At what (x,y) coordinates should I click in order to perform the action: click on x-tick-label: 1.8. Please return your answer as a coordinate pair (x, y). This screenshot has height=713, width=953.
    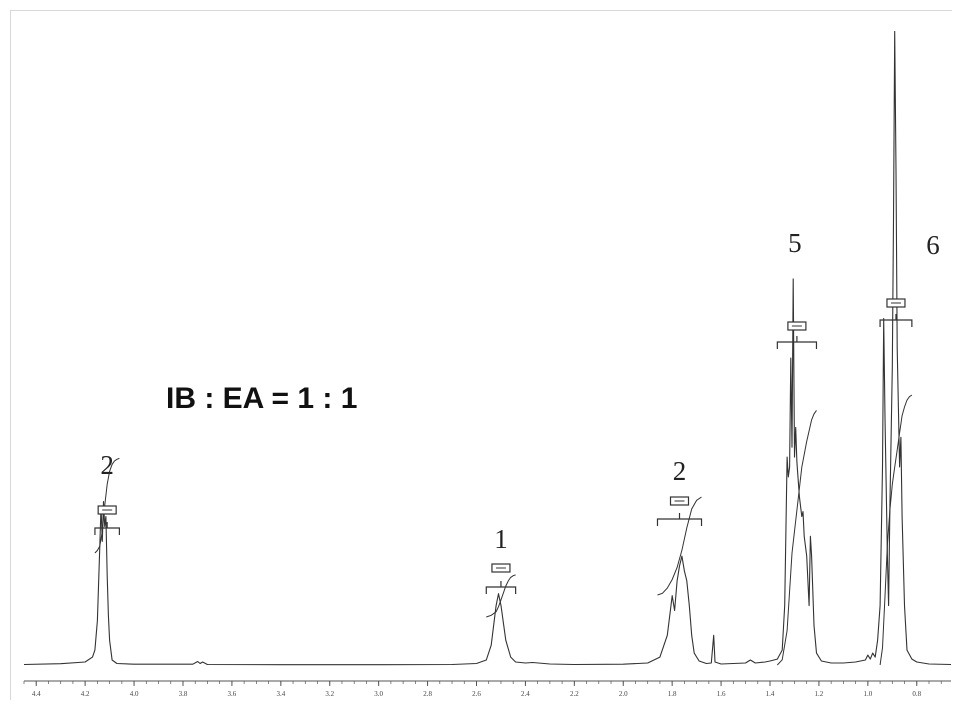
    Looking at the image, I should click on (672, 694).